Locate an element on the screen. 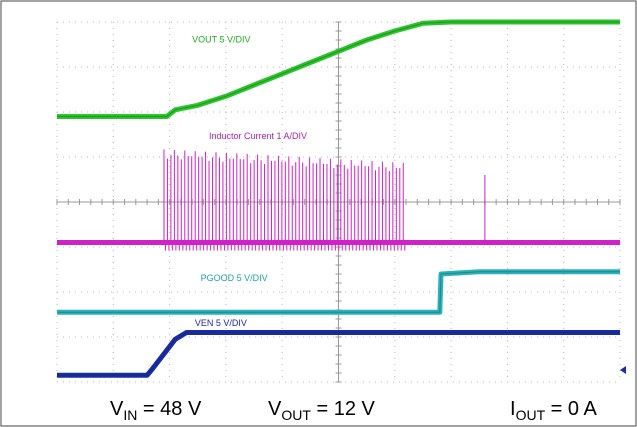  vin-condition: VIN = 48 V is located at coordinates (155, 410).